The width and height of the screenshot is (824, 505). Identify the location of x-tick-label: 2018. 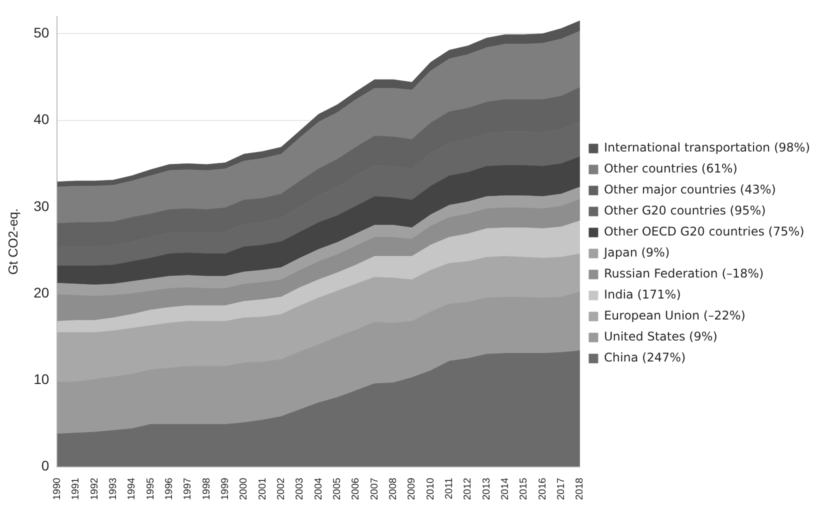
(580, 488).